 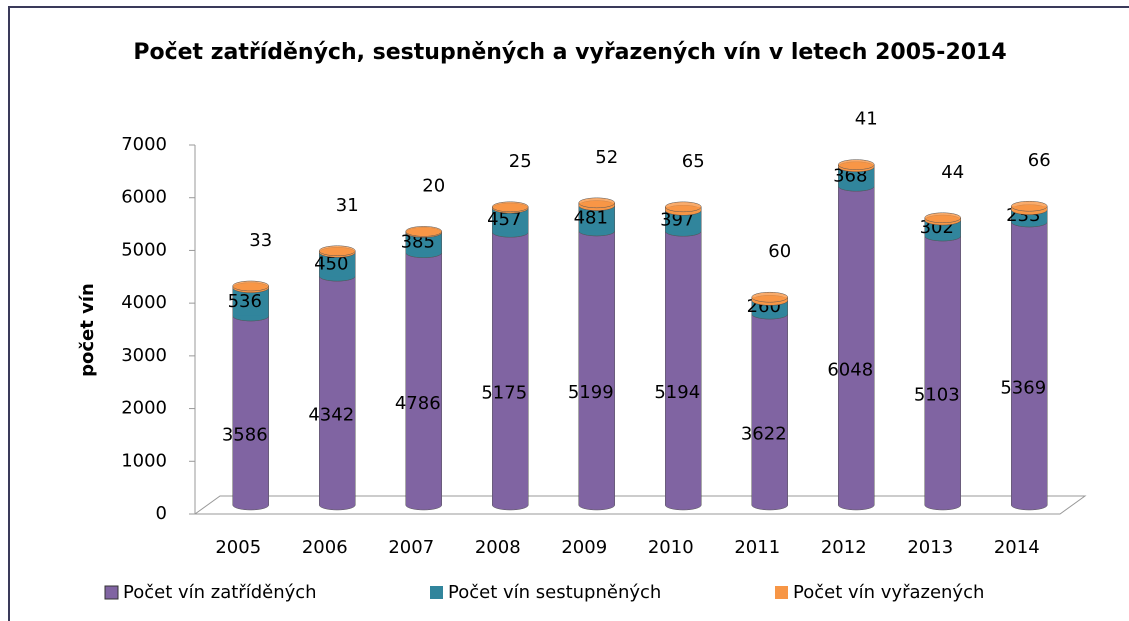 I want to click on x-tick-label: 2013, so click(x=930, y=547).